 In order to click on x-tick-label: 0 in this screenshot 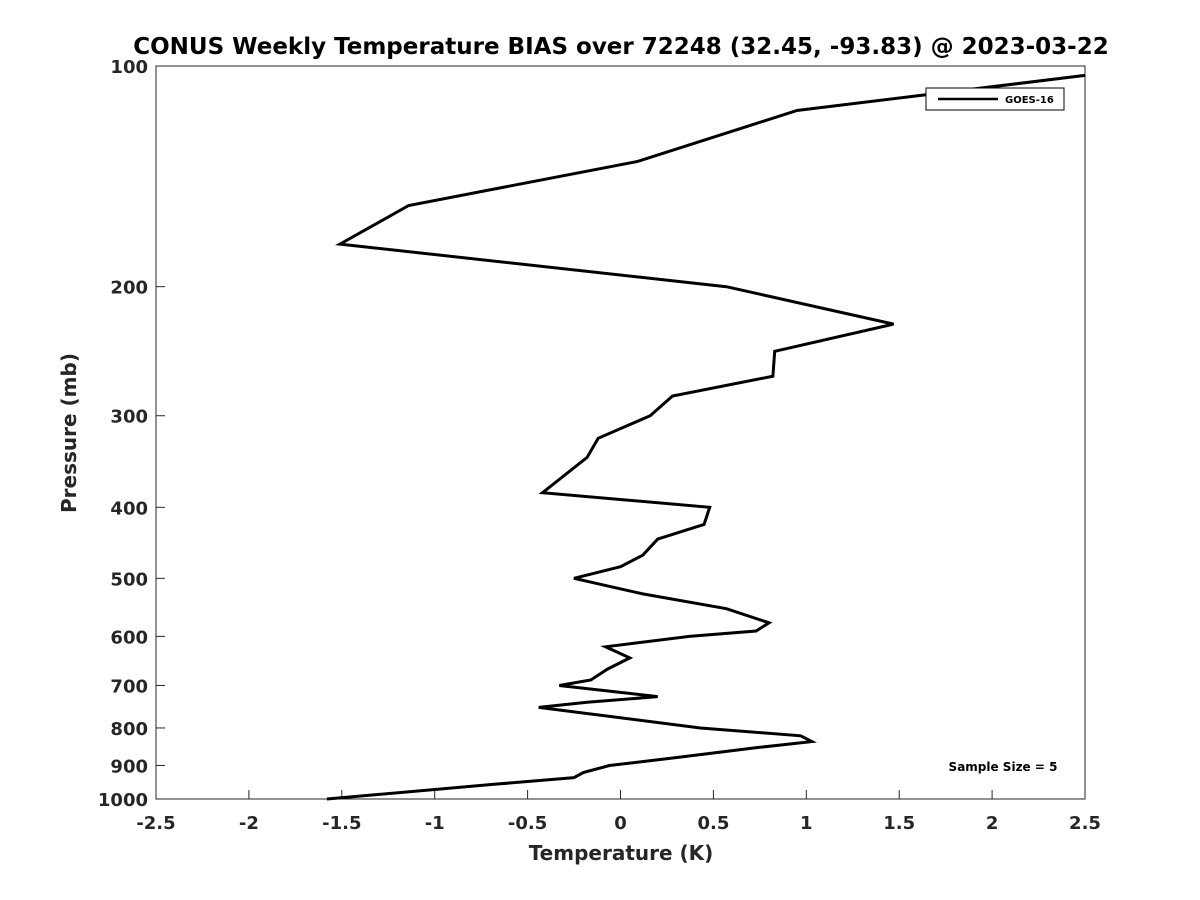, I will do `click(620, 823)`.